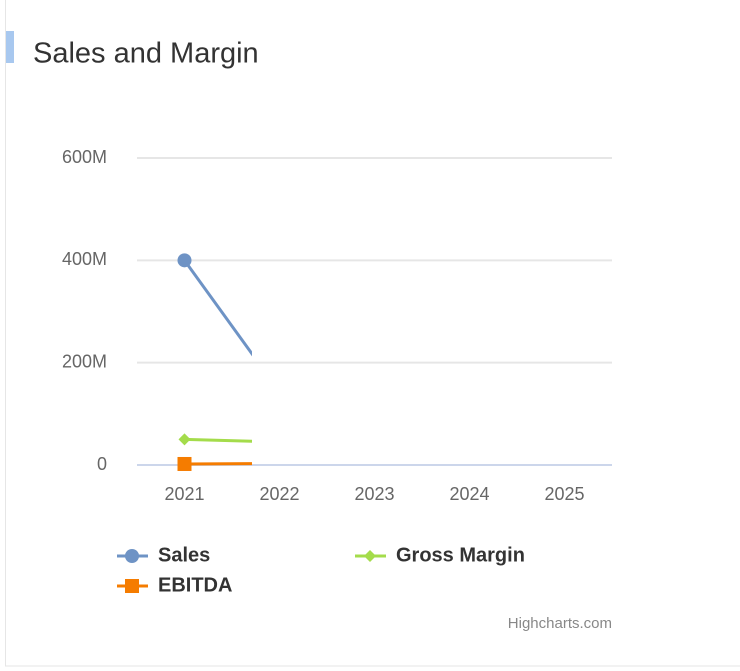 Image resolution: width=740 pixels, height=671 pixels. What do you see at coordinates (102, 464) in the screenshot?
I see `y-tick-label: 0` at bounding box center [102, 464].